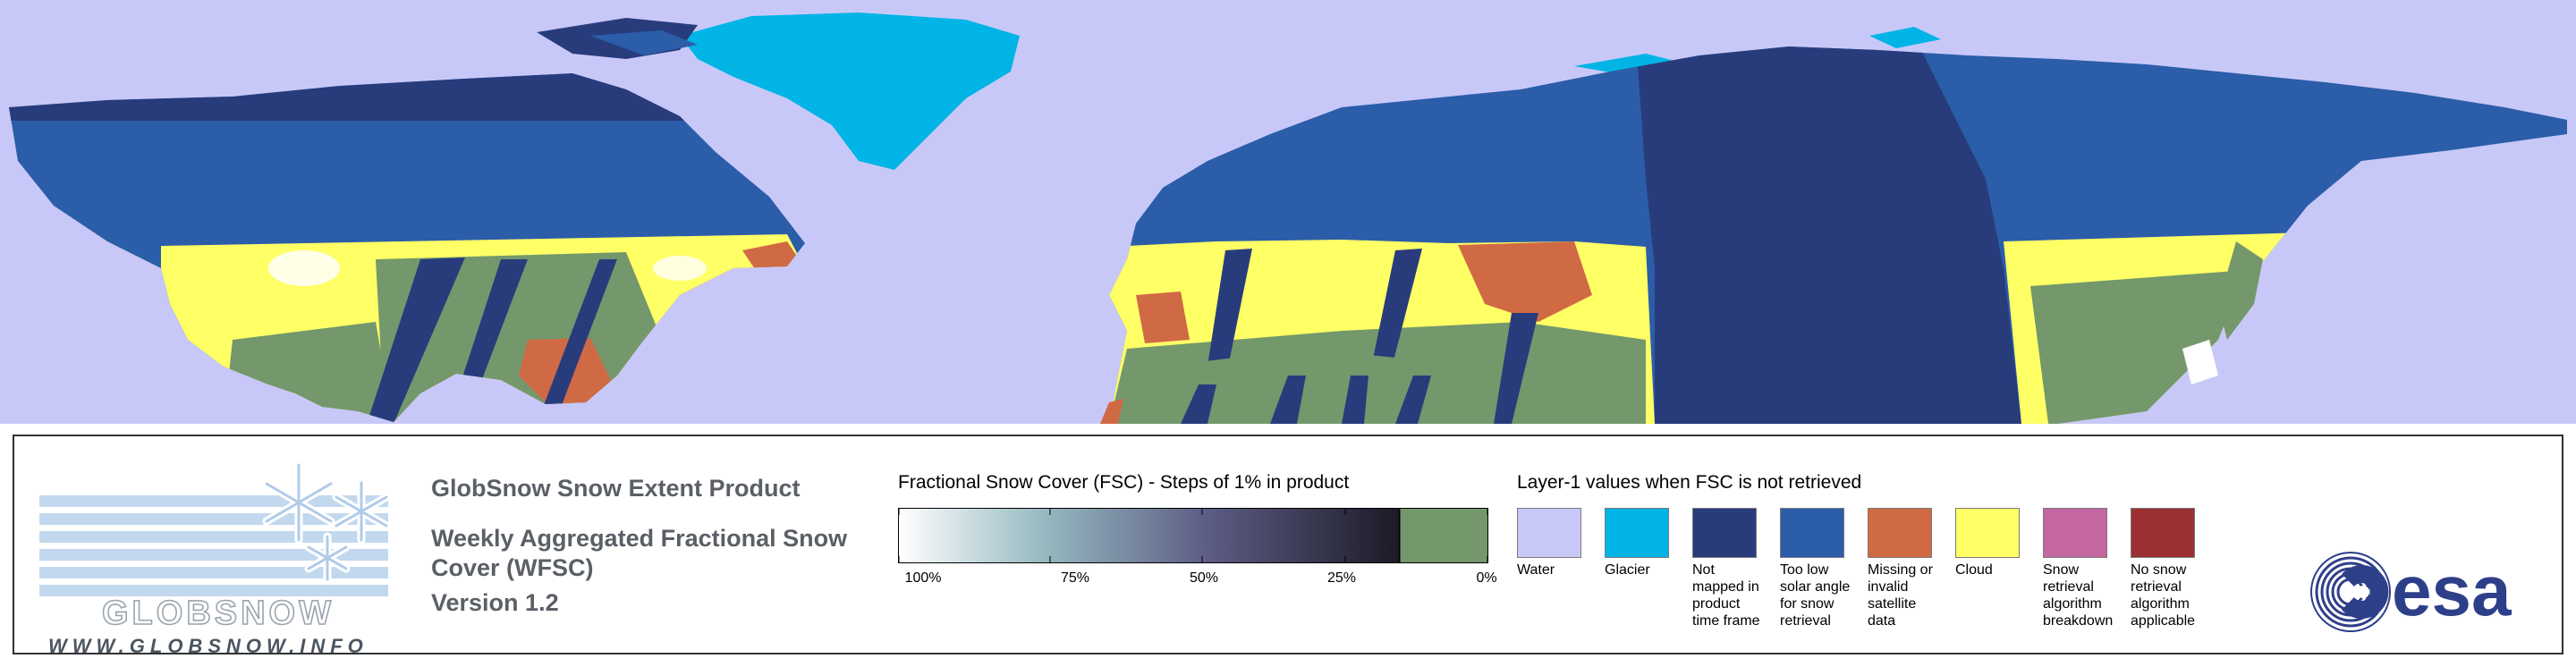 This screenshot has height=667, width=2576. Describe the element at coordinates (2452, 591) in the screenshot. I see `svg-text: esa` at that location.